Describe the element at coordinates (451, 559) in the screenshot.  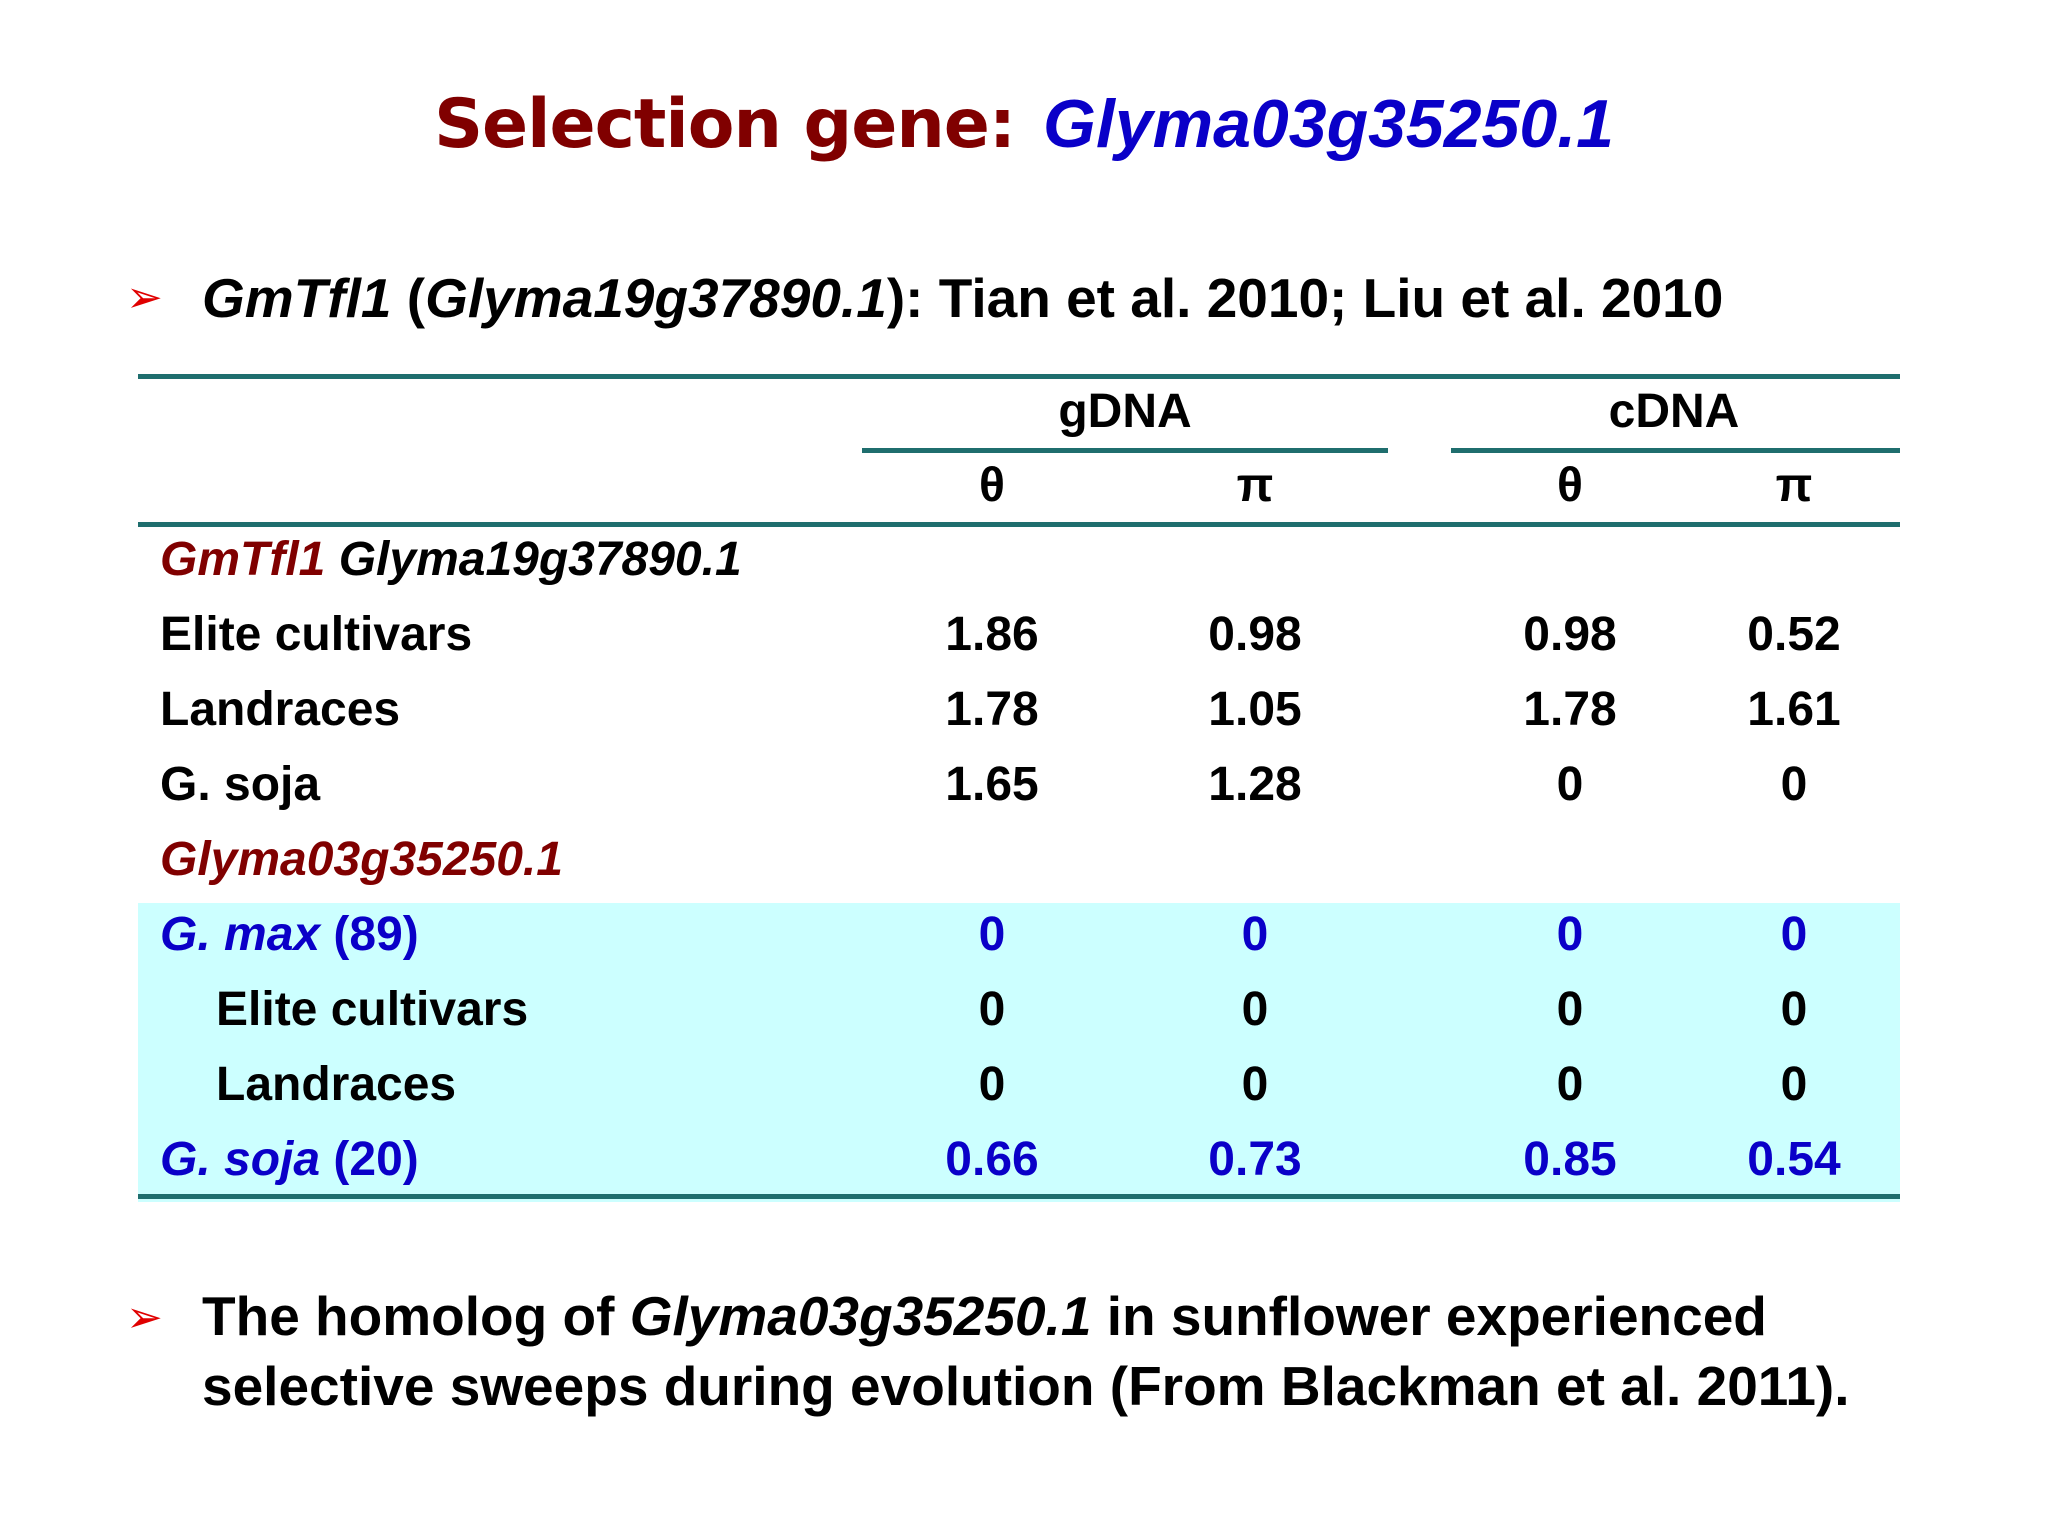
I see `section-1-header: GmTfl1 Glyma19g37890.1` at that location.